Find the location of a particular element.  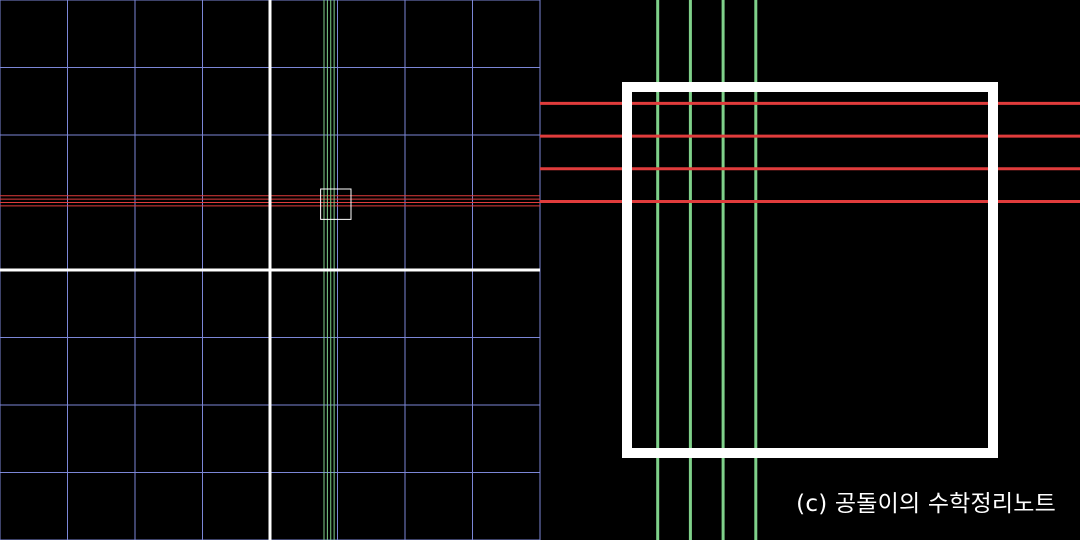

zoom-box is located at coordinates (336, 204).